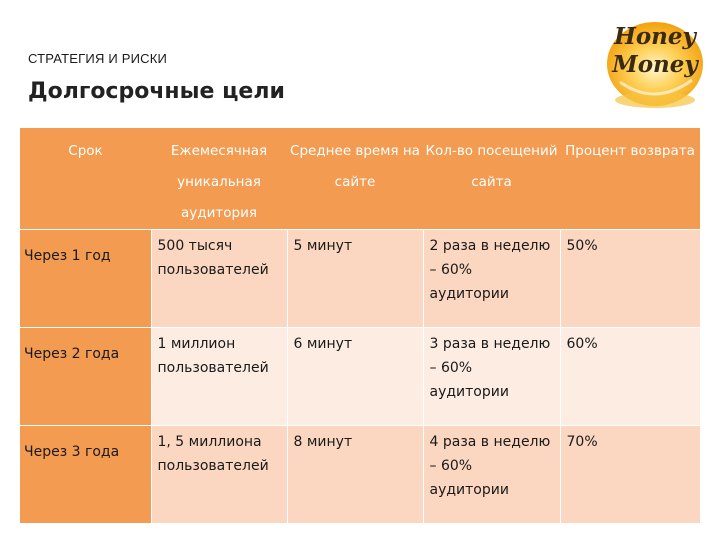 This screenshot has height=540, width=720. What do you see at coordinates (85, 179) in the screenshot?
I see `header-term: Срок` at bounding box center [85, 179].